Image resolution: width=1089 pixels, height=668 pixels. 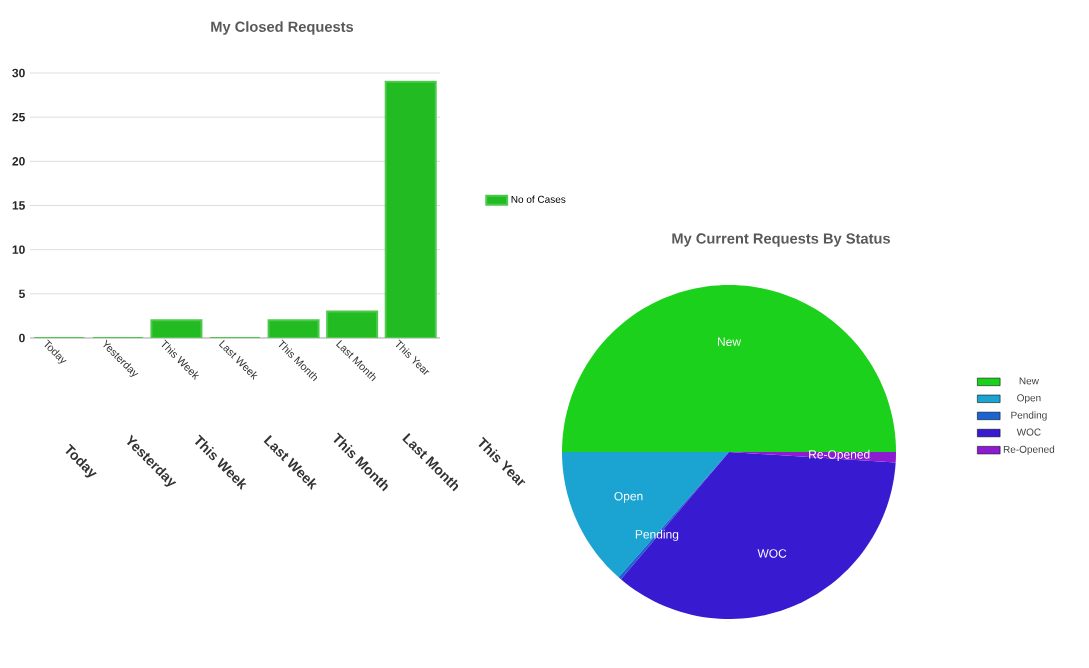 I want to click on y-tick-label: 25, so click(x=18, y=117).